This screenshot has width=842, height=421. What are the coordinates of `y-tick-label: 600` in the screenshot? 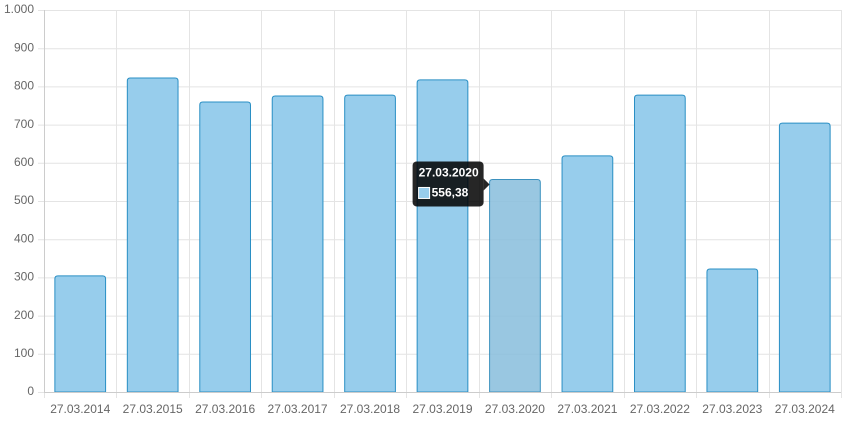 It's located at (24, 162).